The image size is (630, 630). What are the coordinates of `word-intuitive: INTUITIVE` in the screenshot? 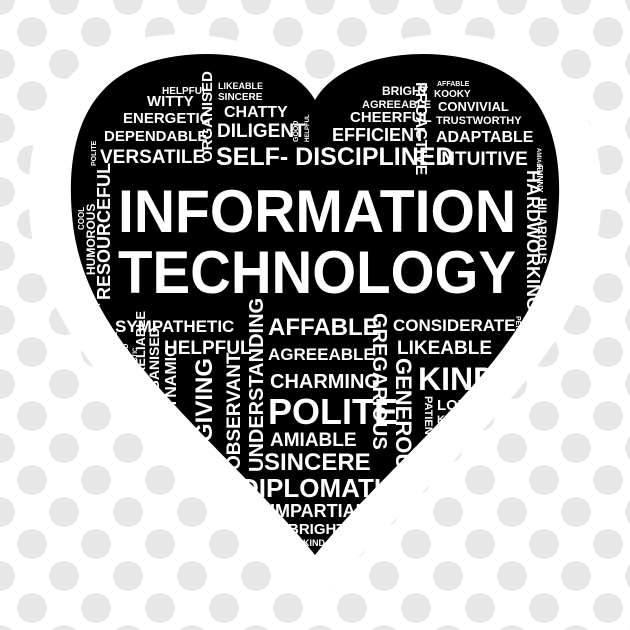 It's located at (482, 159).